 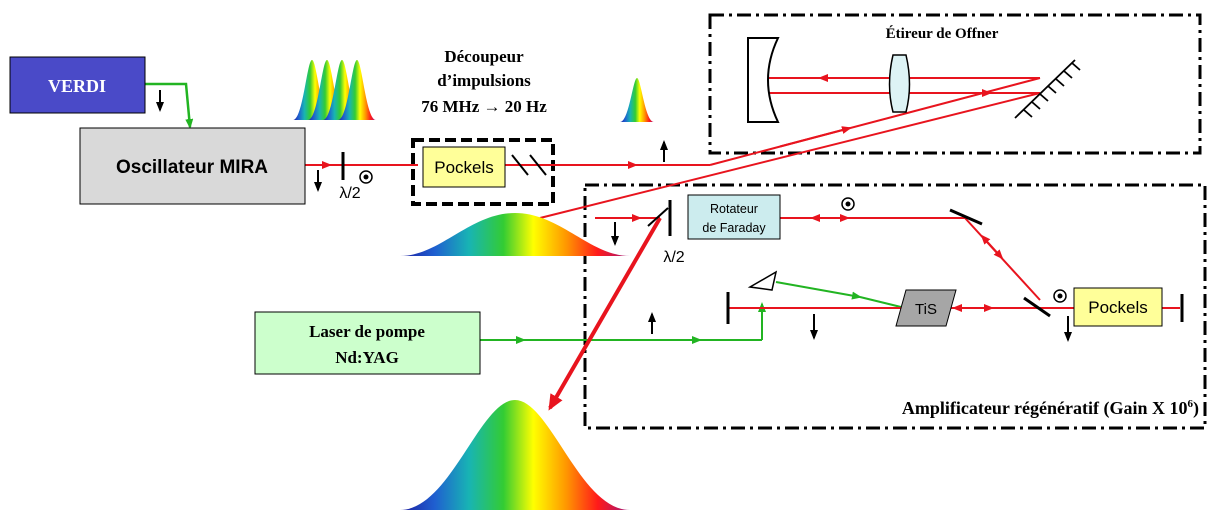 What do you see at coordinates (334, 90) in the screenshot?
I see `pulse-train` at bounding box center [334, 90].